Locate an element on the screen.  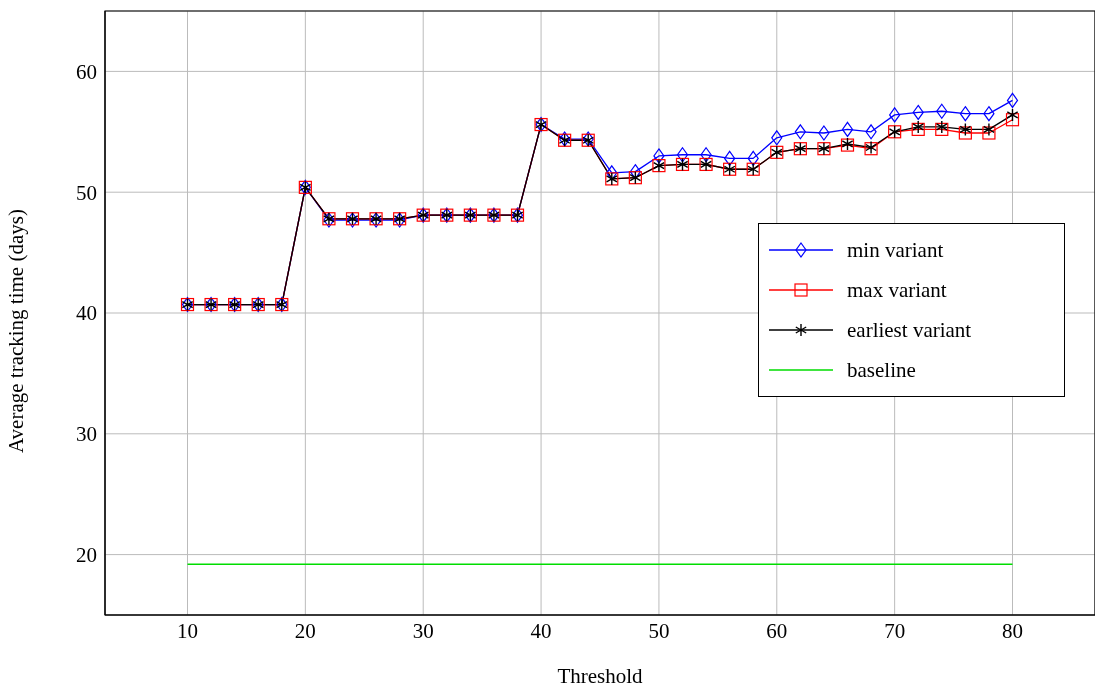
y-axis-title: Average tracking time (days) is located at coordinates (16, 331).